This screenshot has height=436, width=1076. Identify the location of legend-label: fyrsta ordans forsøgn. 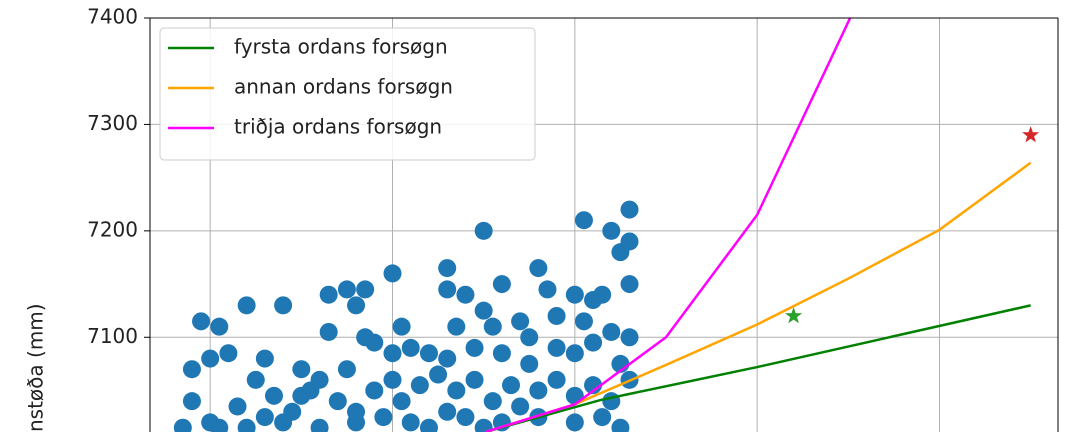
(341, 47).